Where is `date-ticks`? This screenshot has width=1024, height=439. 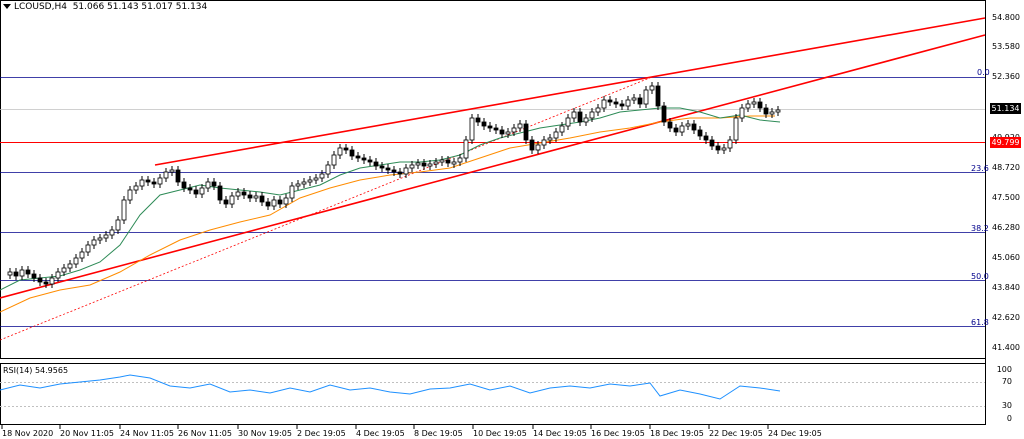 date-ticks is located at coordinates (385, 427).